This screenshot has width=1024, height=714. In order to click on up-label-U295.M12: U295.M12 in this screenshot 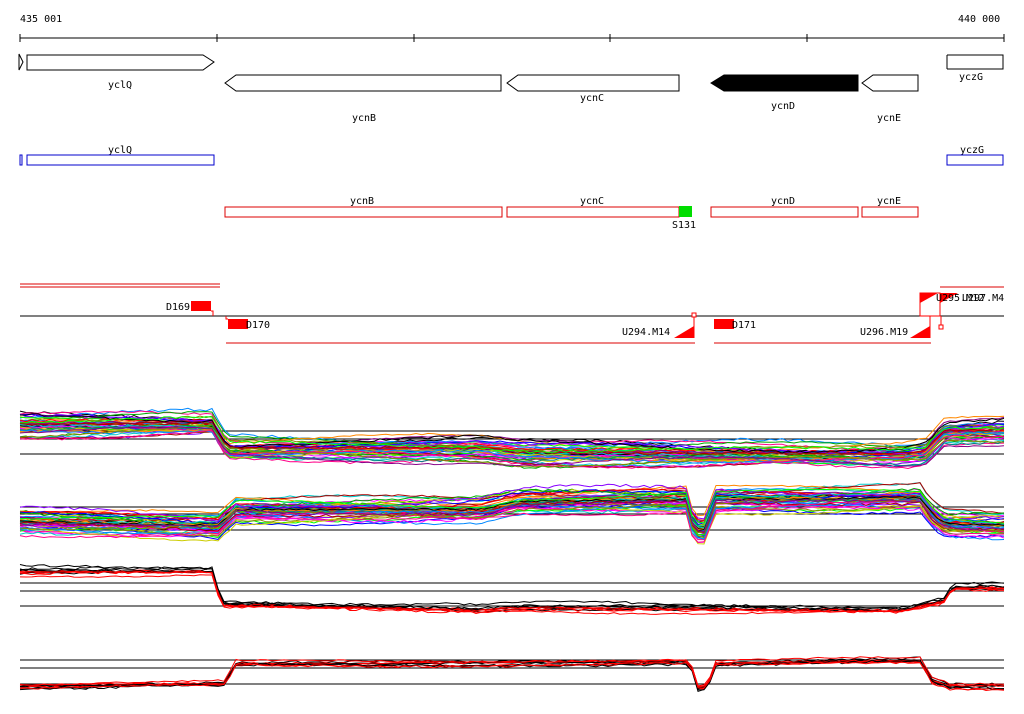, I will do `click(960, 298)`.